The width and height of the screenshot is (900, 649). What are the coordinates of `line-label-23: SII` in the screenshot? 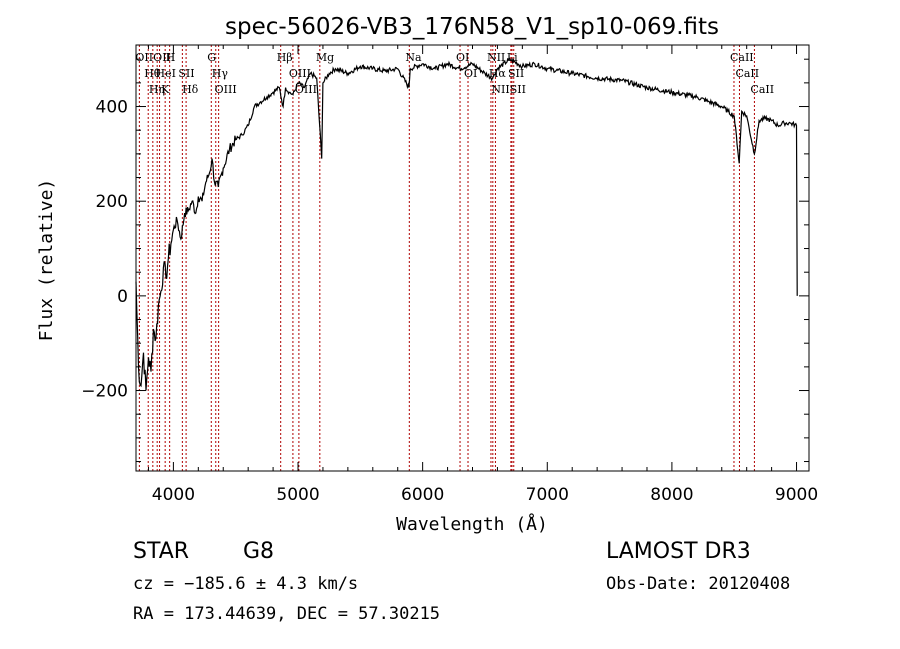 It's located at (516, 73).